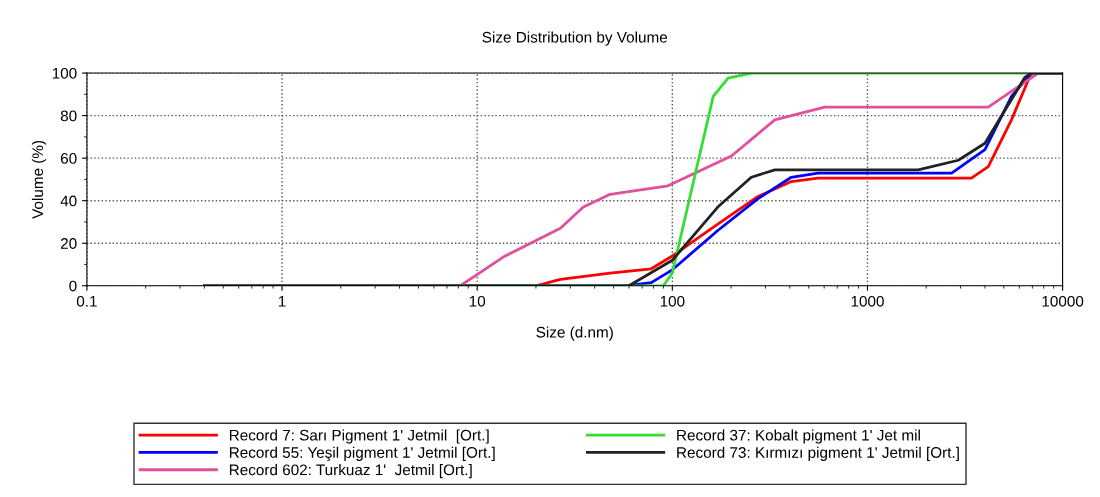 The height and width of the screenshot is (497, 1100). I want to click on legend-label: Record 37: Kobalt pigment 1' Jet mil, so click(798, 436).